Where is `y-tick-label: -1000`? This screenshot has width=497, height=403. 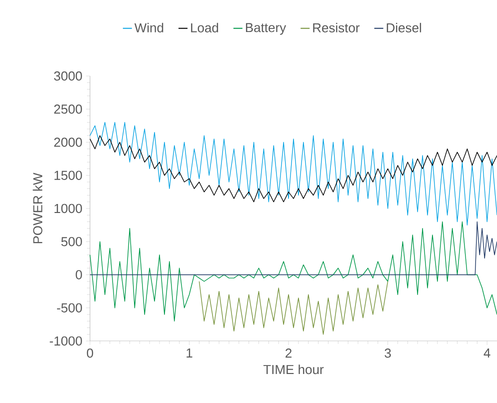
y-tick-label: -1000 is located at coordinates (66, 341).